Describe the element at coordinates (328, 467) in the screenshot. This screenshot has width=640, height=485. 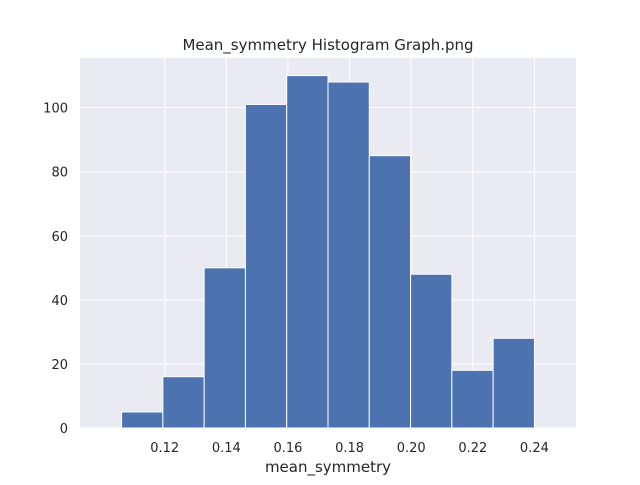
I see `x-axis-label: mean_symmetry` at that location.